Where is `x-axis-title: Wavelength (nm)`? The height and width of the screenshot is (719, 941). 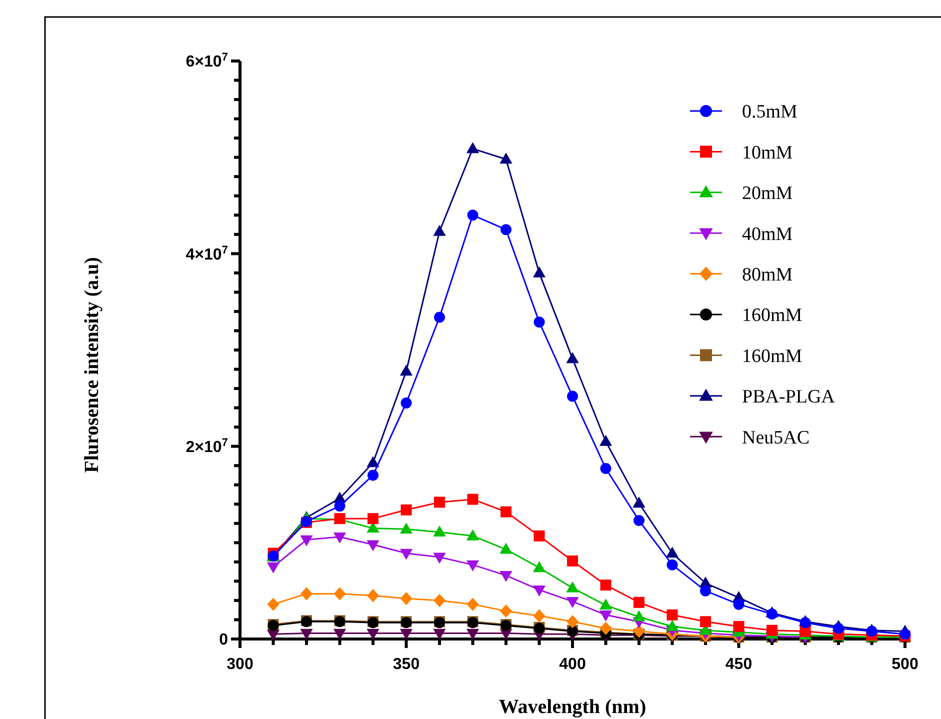 x-axis-title: Wavelength (nm) is located at coordinates (572, 707).